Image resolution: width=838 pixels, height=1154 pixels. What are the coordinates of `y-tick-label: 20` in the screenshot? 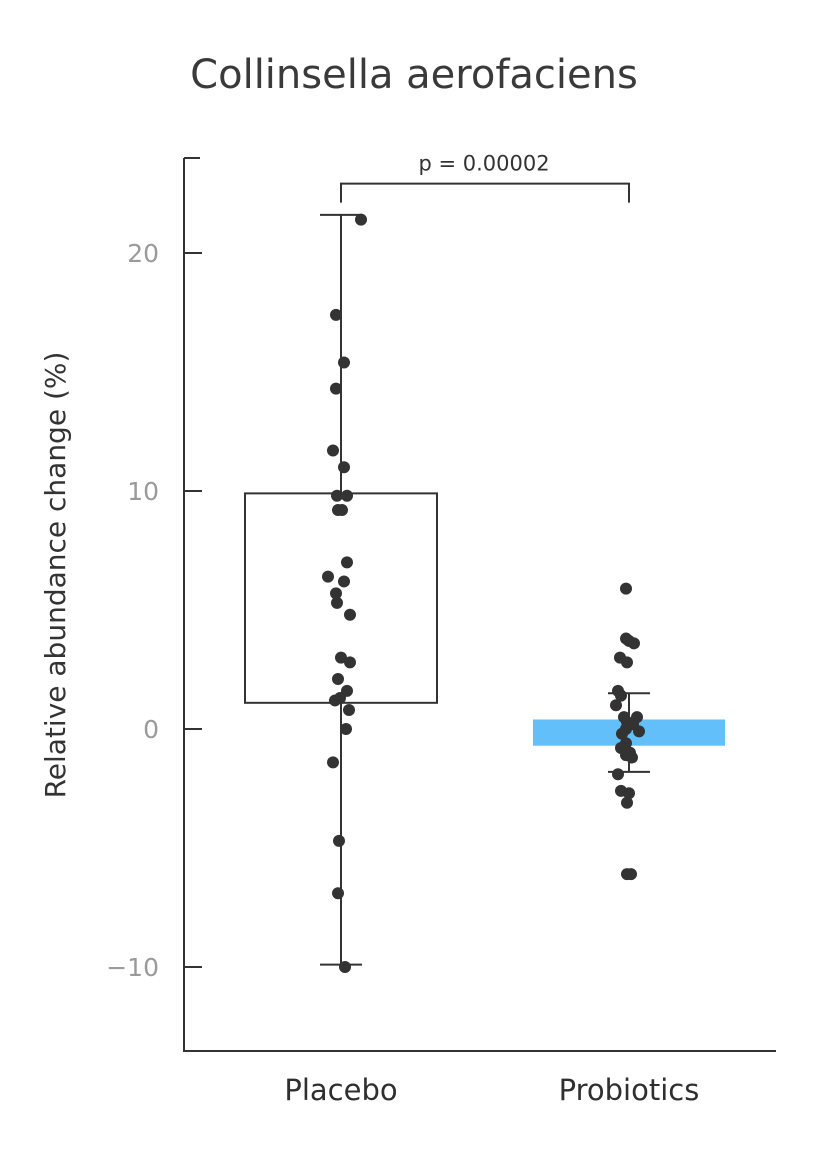 It's located at (143, 253).